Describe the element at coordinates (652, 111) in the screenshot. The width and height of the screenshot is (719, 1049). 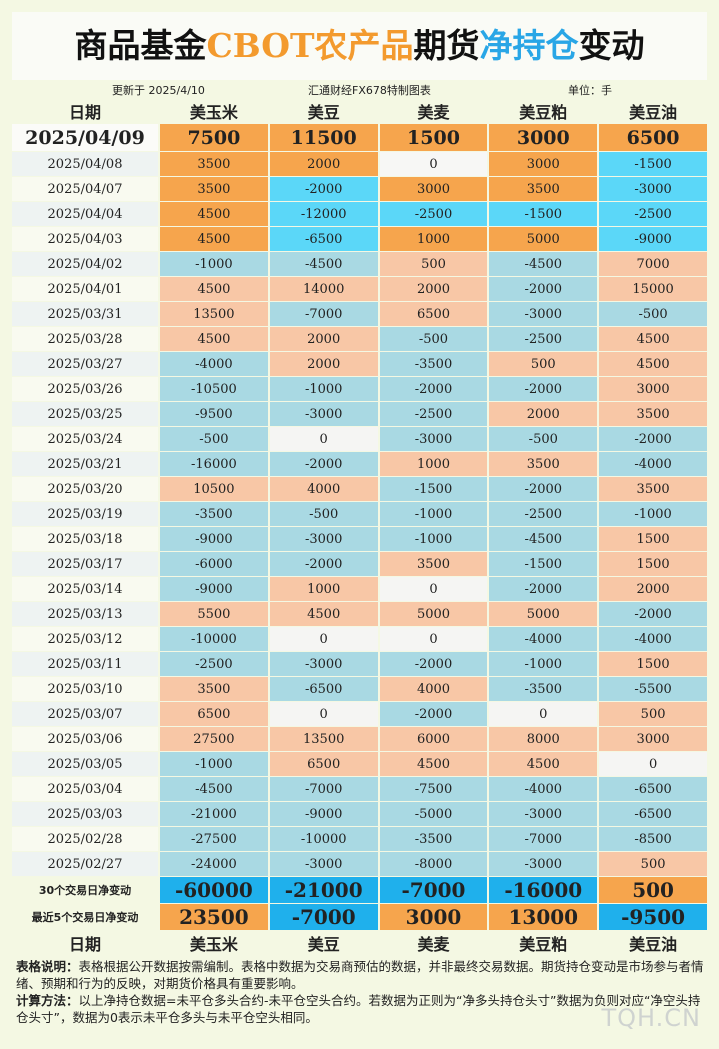
I see `column-header: 美豆油` at that location.